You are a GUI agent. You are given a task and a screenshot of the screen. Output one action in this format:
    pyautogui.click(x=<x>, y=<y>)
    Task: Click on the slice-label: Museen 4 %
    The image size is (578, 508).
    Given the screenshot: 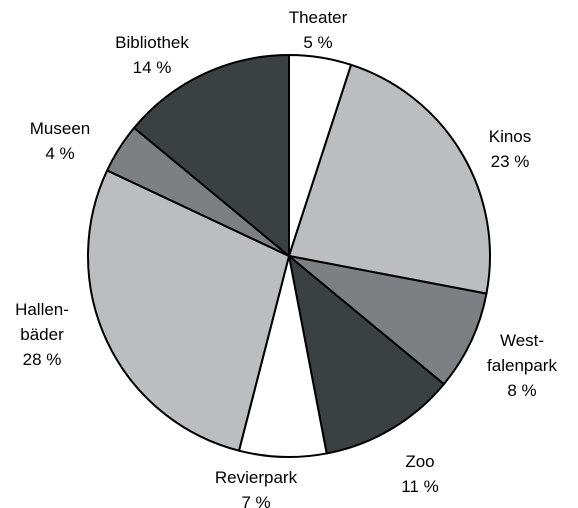 What is the action you would take?
    pyautogui.click(x=65, y=141)
    